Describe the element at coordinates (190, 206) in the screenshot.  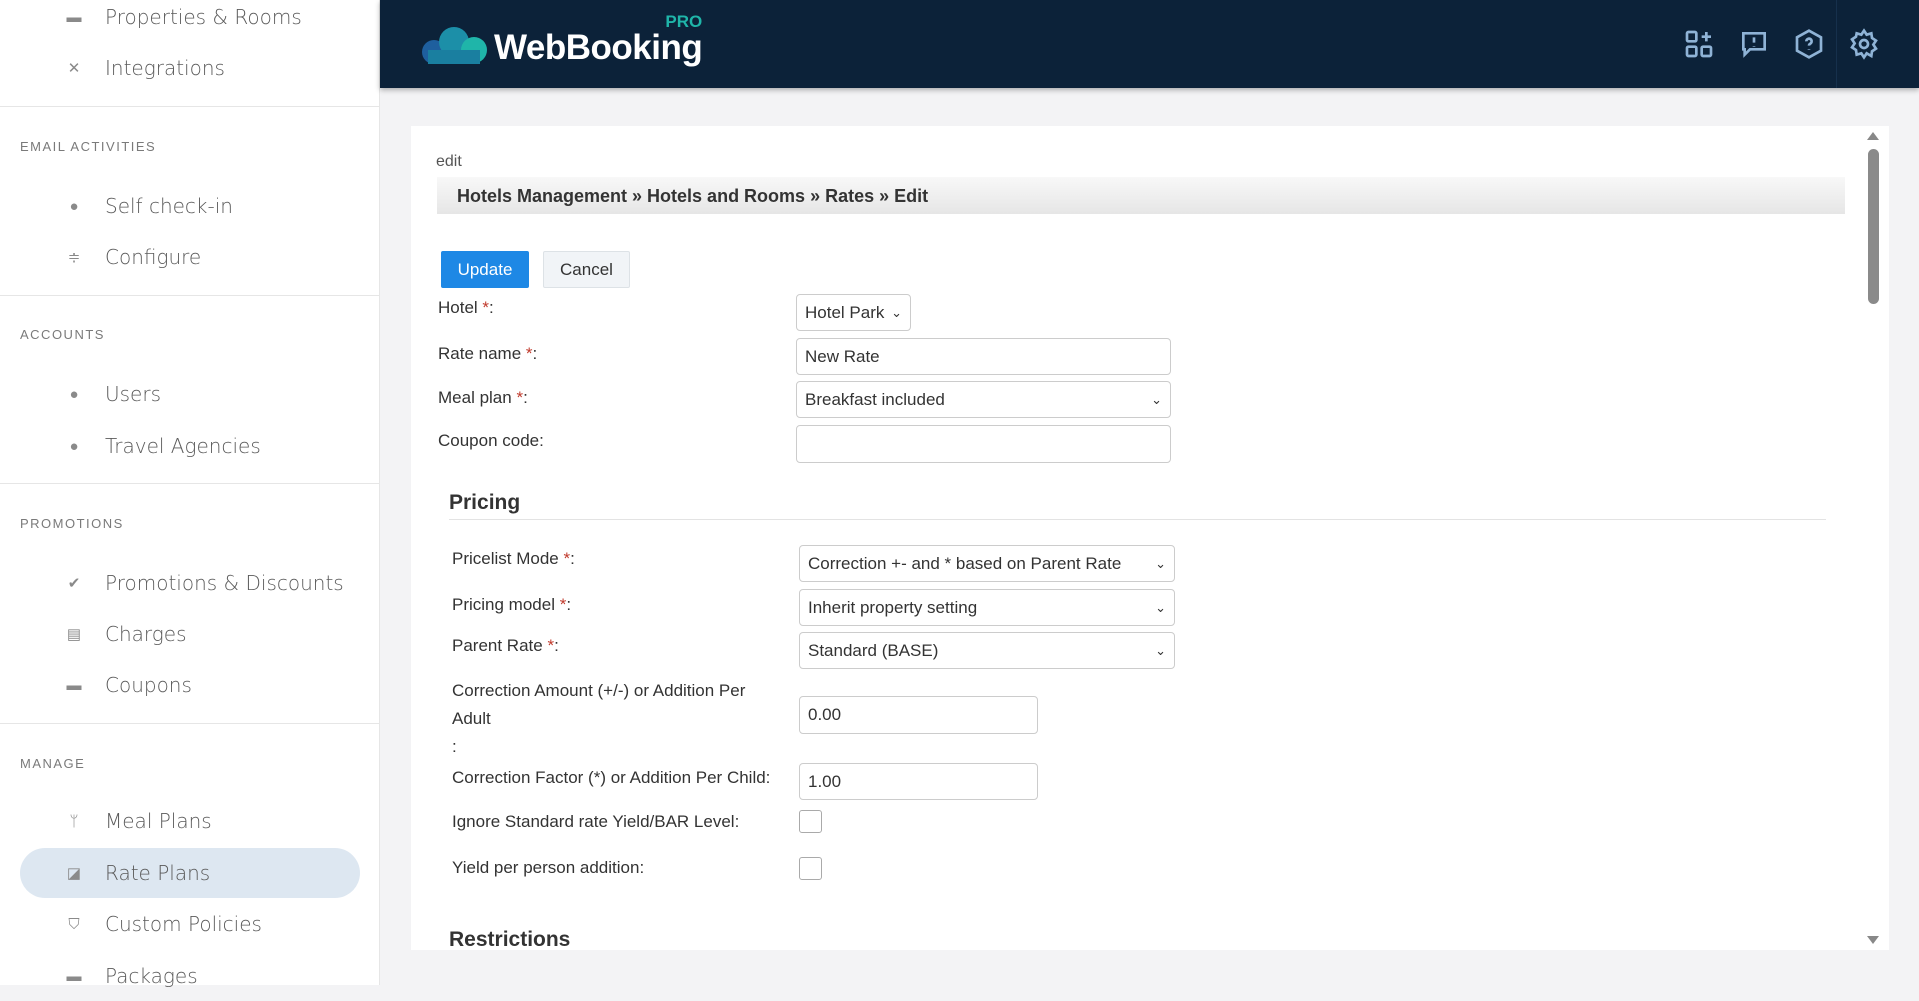
I see `sidebar-item-self-check-in: ● Self check-in` at that location.